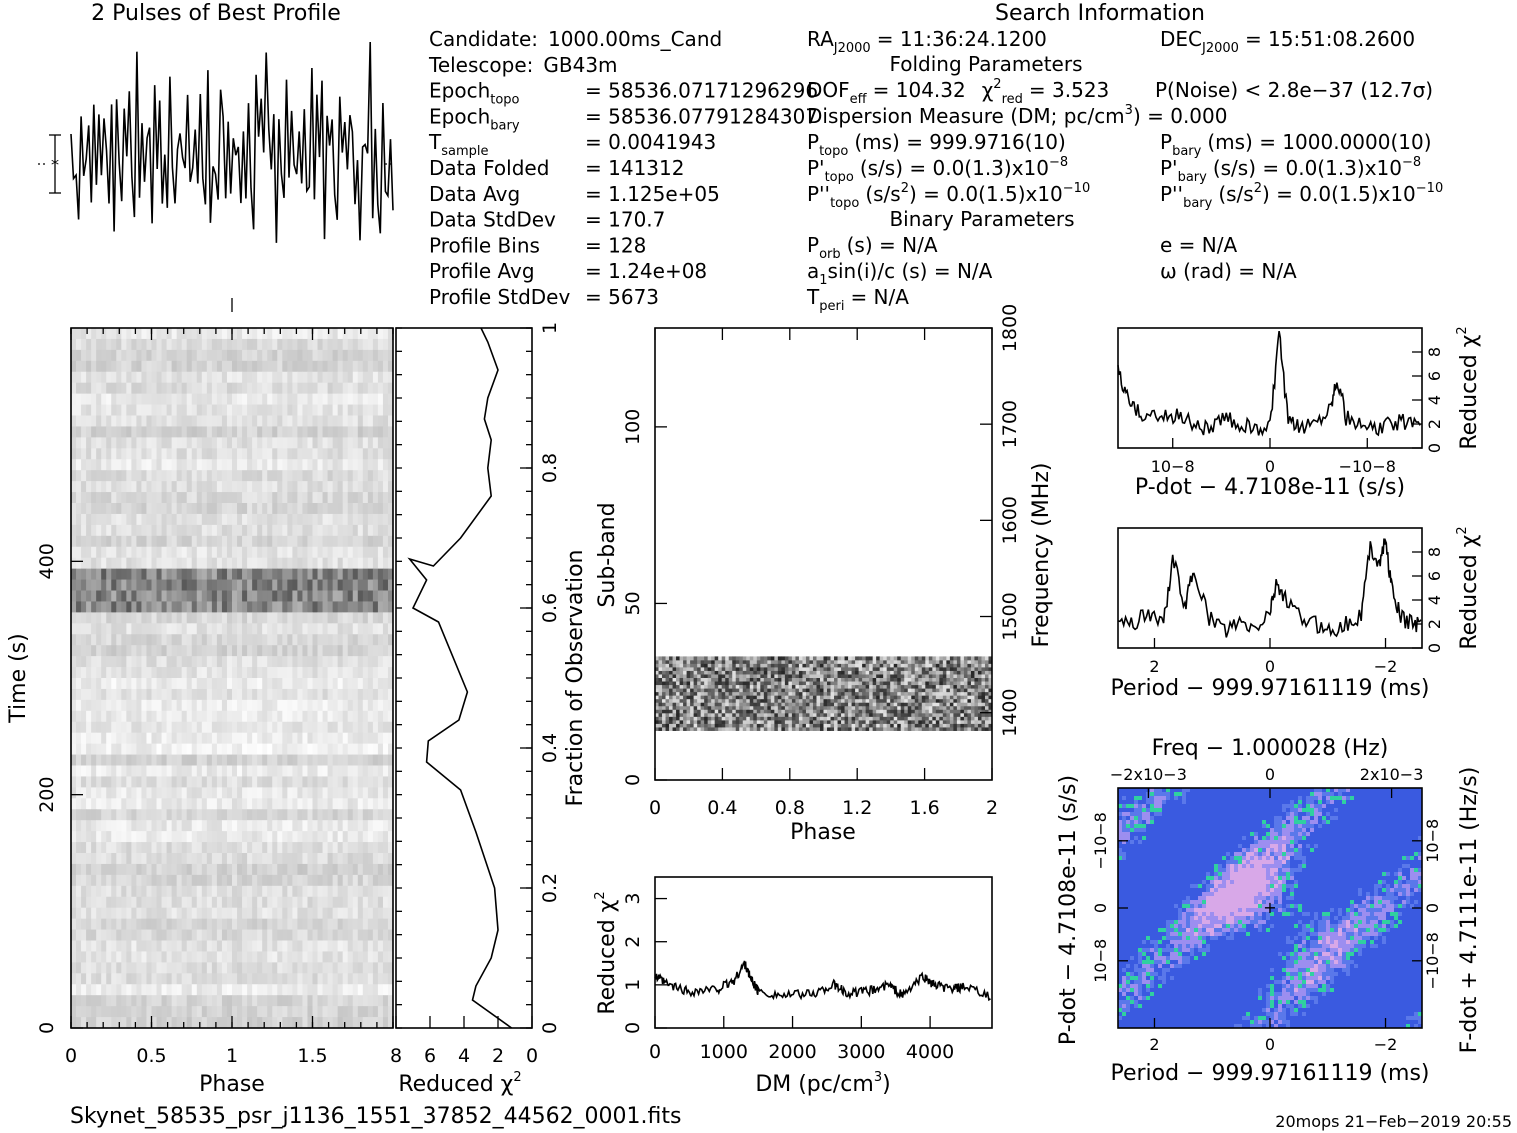 The width and height of the screenshot is (1517, 1133). What do you see at coordinates (572, 144) in the screenshot?
I see `candidate-line: Tsample = 0.0041943` at bounding box center [572, 144].